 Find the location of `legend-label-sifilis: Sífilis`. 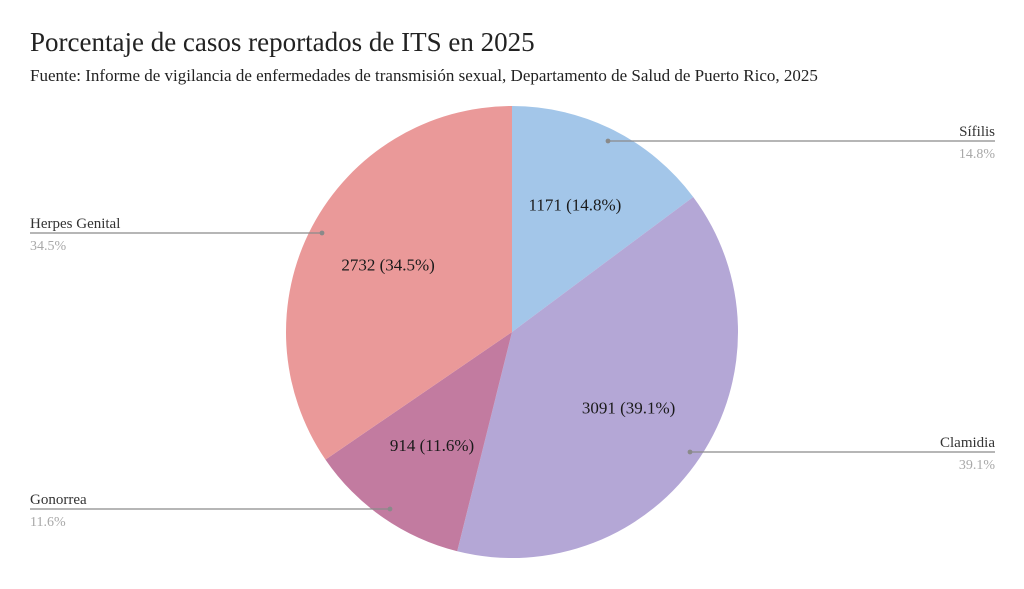

legend-label-sifilis: Sífilis is located at coordinates (977, 132).